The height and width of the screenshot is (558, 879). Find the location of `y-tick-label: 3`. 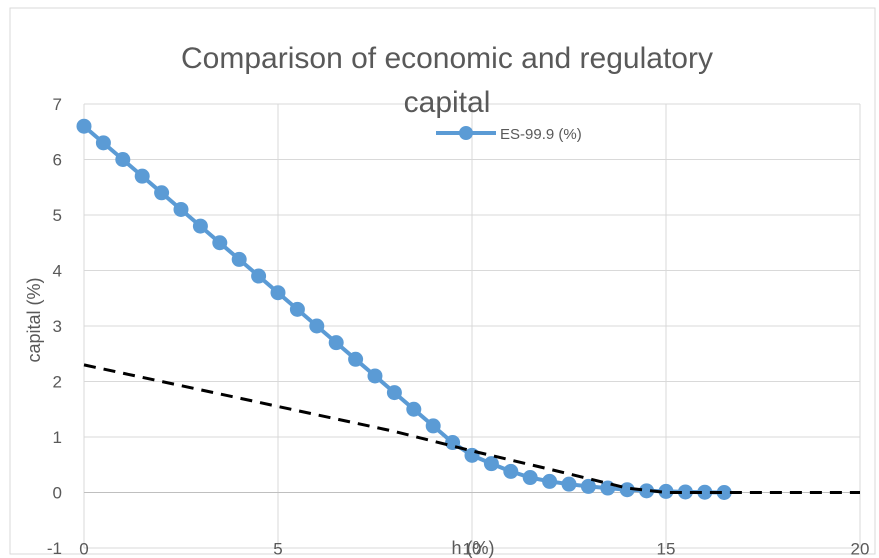

y-tick-label: 3 is located at coordinates (57, 326).